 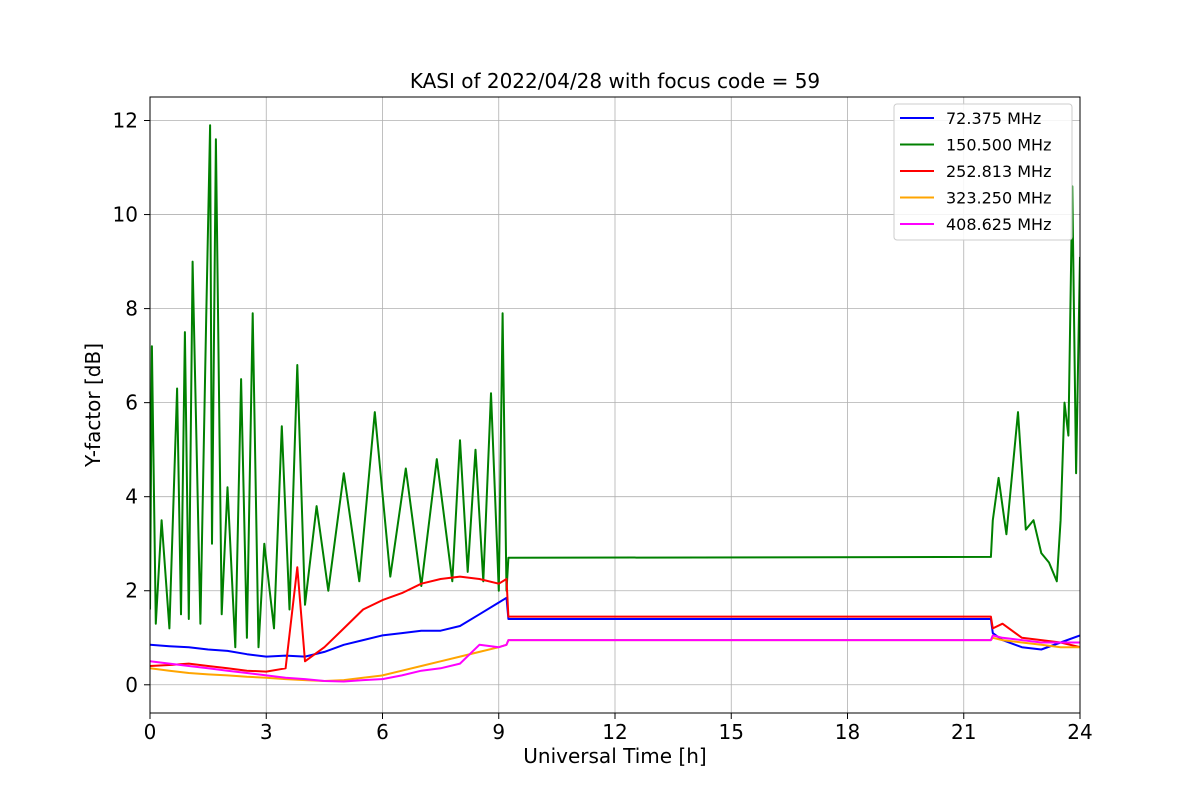 What do you see at coordinates (131, 403) in the screenshot?
I see `y-tick-label: 6` at bounding box center [131, 403].